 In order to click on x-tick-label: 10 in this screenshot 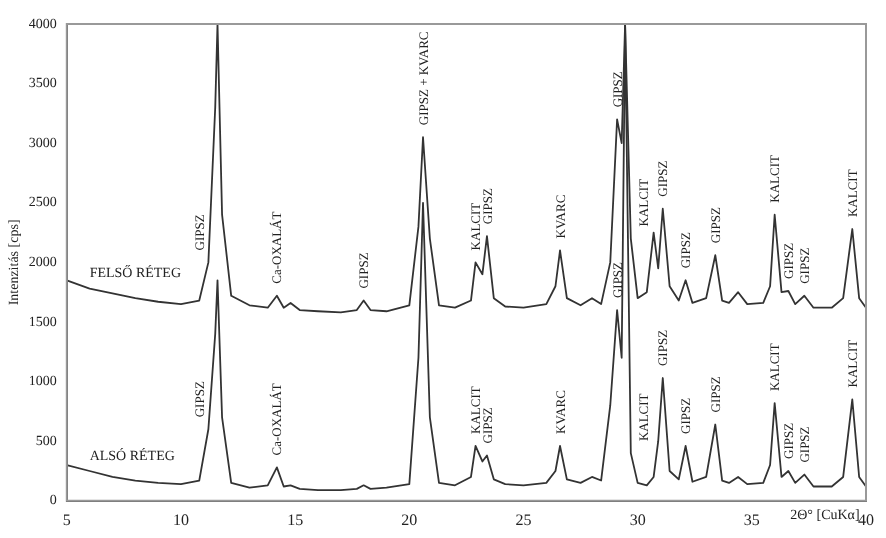, I will do `click(180, 519)`.